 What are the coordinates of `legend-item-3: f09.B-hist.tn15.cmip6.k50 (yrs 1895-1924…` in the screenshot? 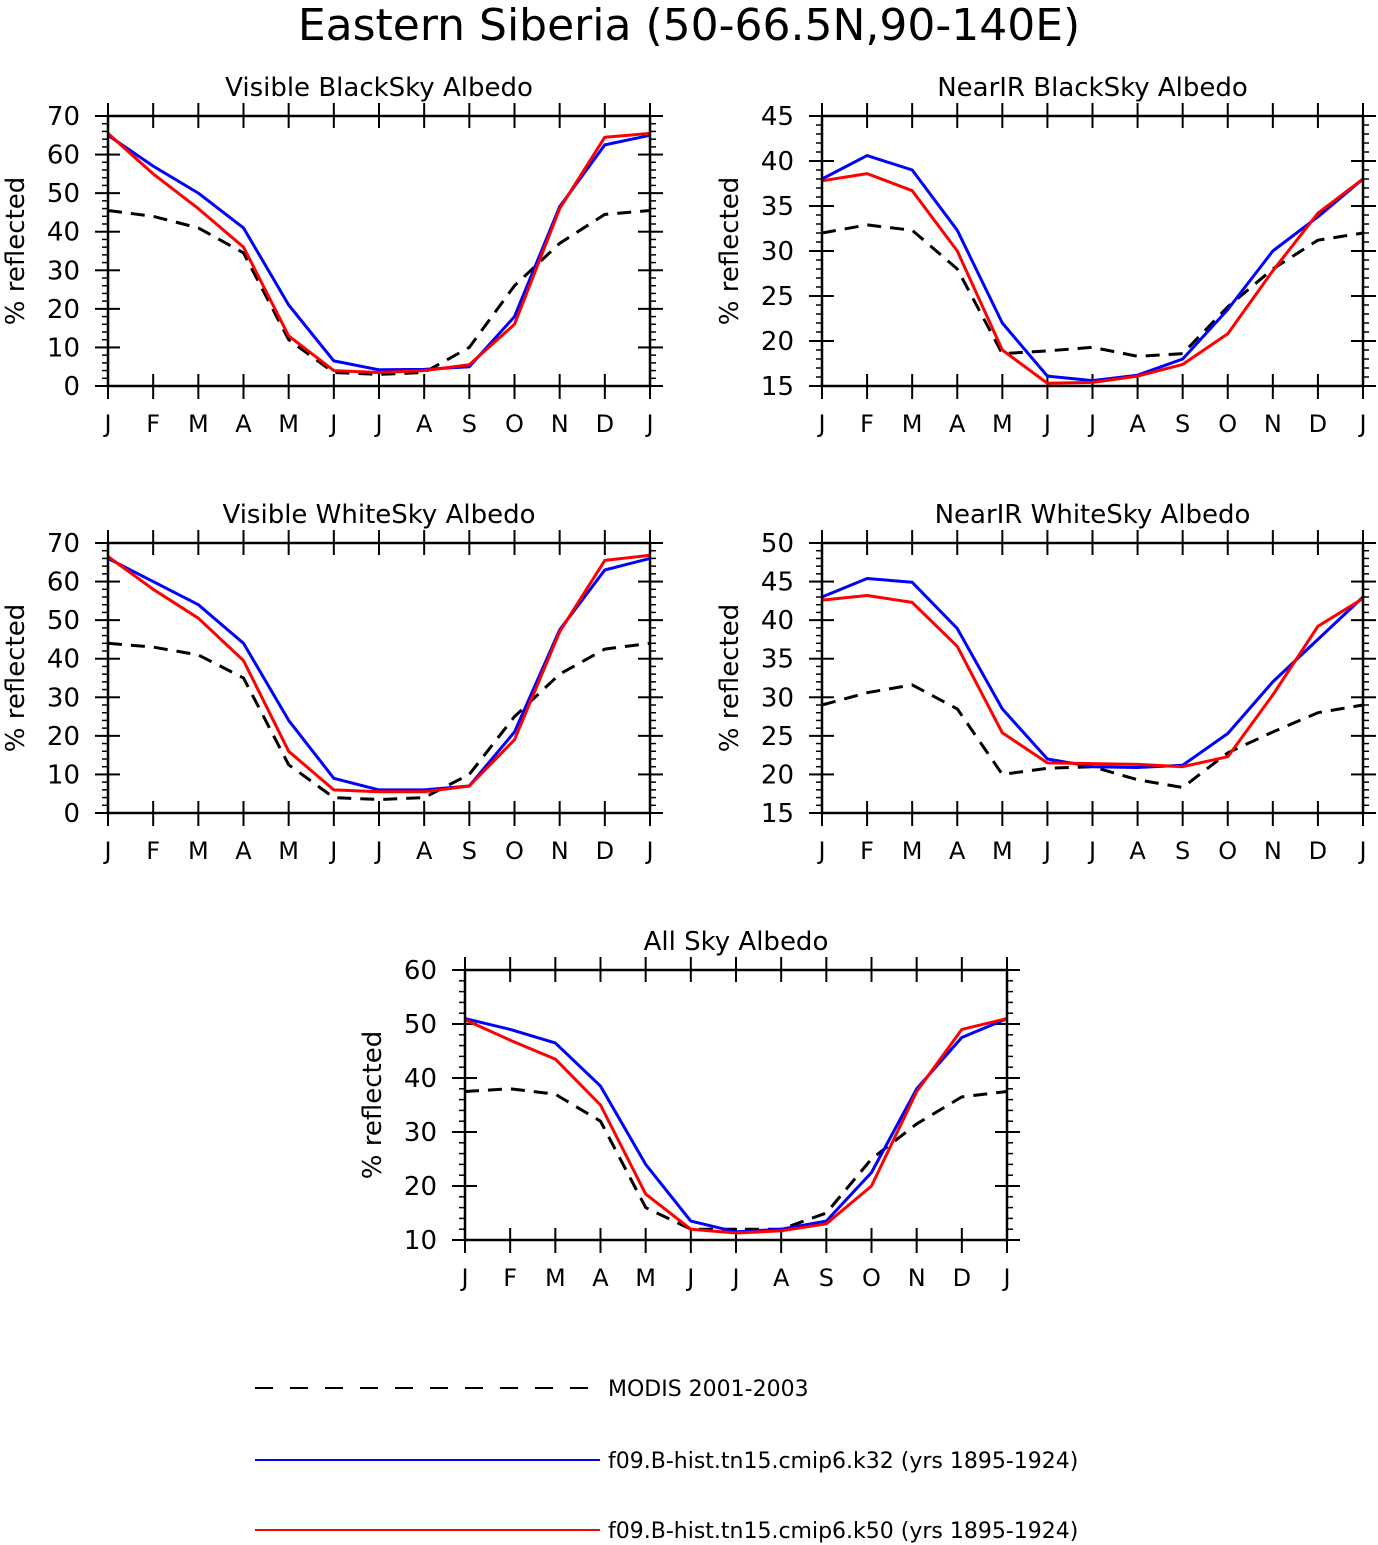 It's located at (666, 1531).